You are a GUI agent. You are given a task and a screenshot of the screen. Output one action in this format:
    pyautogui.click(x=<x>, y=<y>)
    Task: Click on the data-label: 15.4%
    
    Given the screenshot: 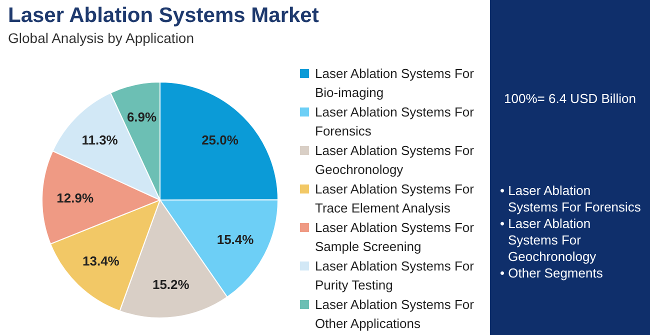 What is the action you would take?
    pyautogui.click(x=235, y=239)
    